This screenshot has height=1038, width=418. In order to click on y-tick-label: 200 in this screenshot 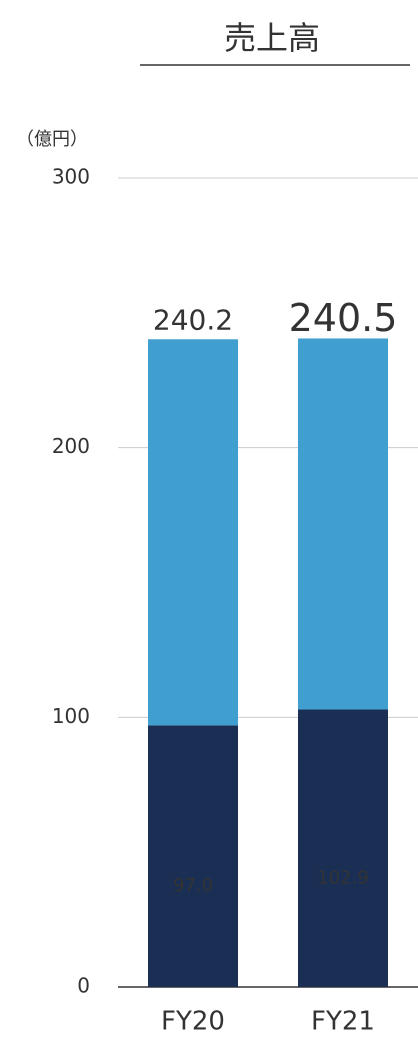, I will do `click(71, 446)`.